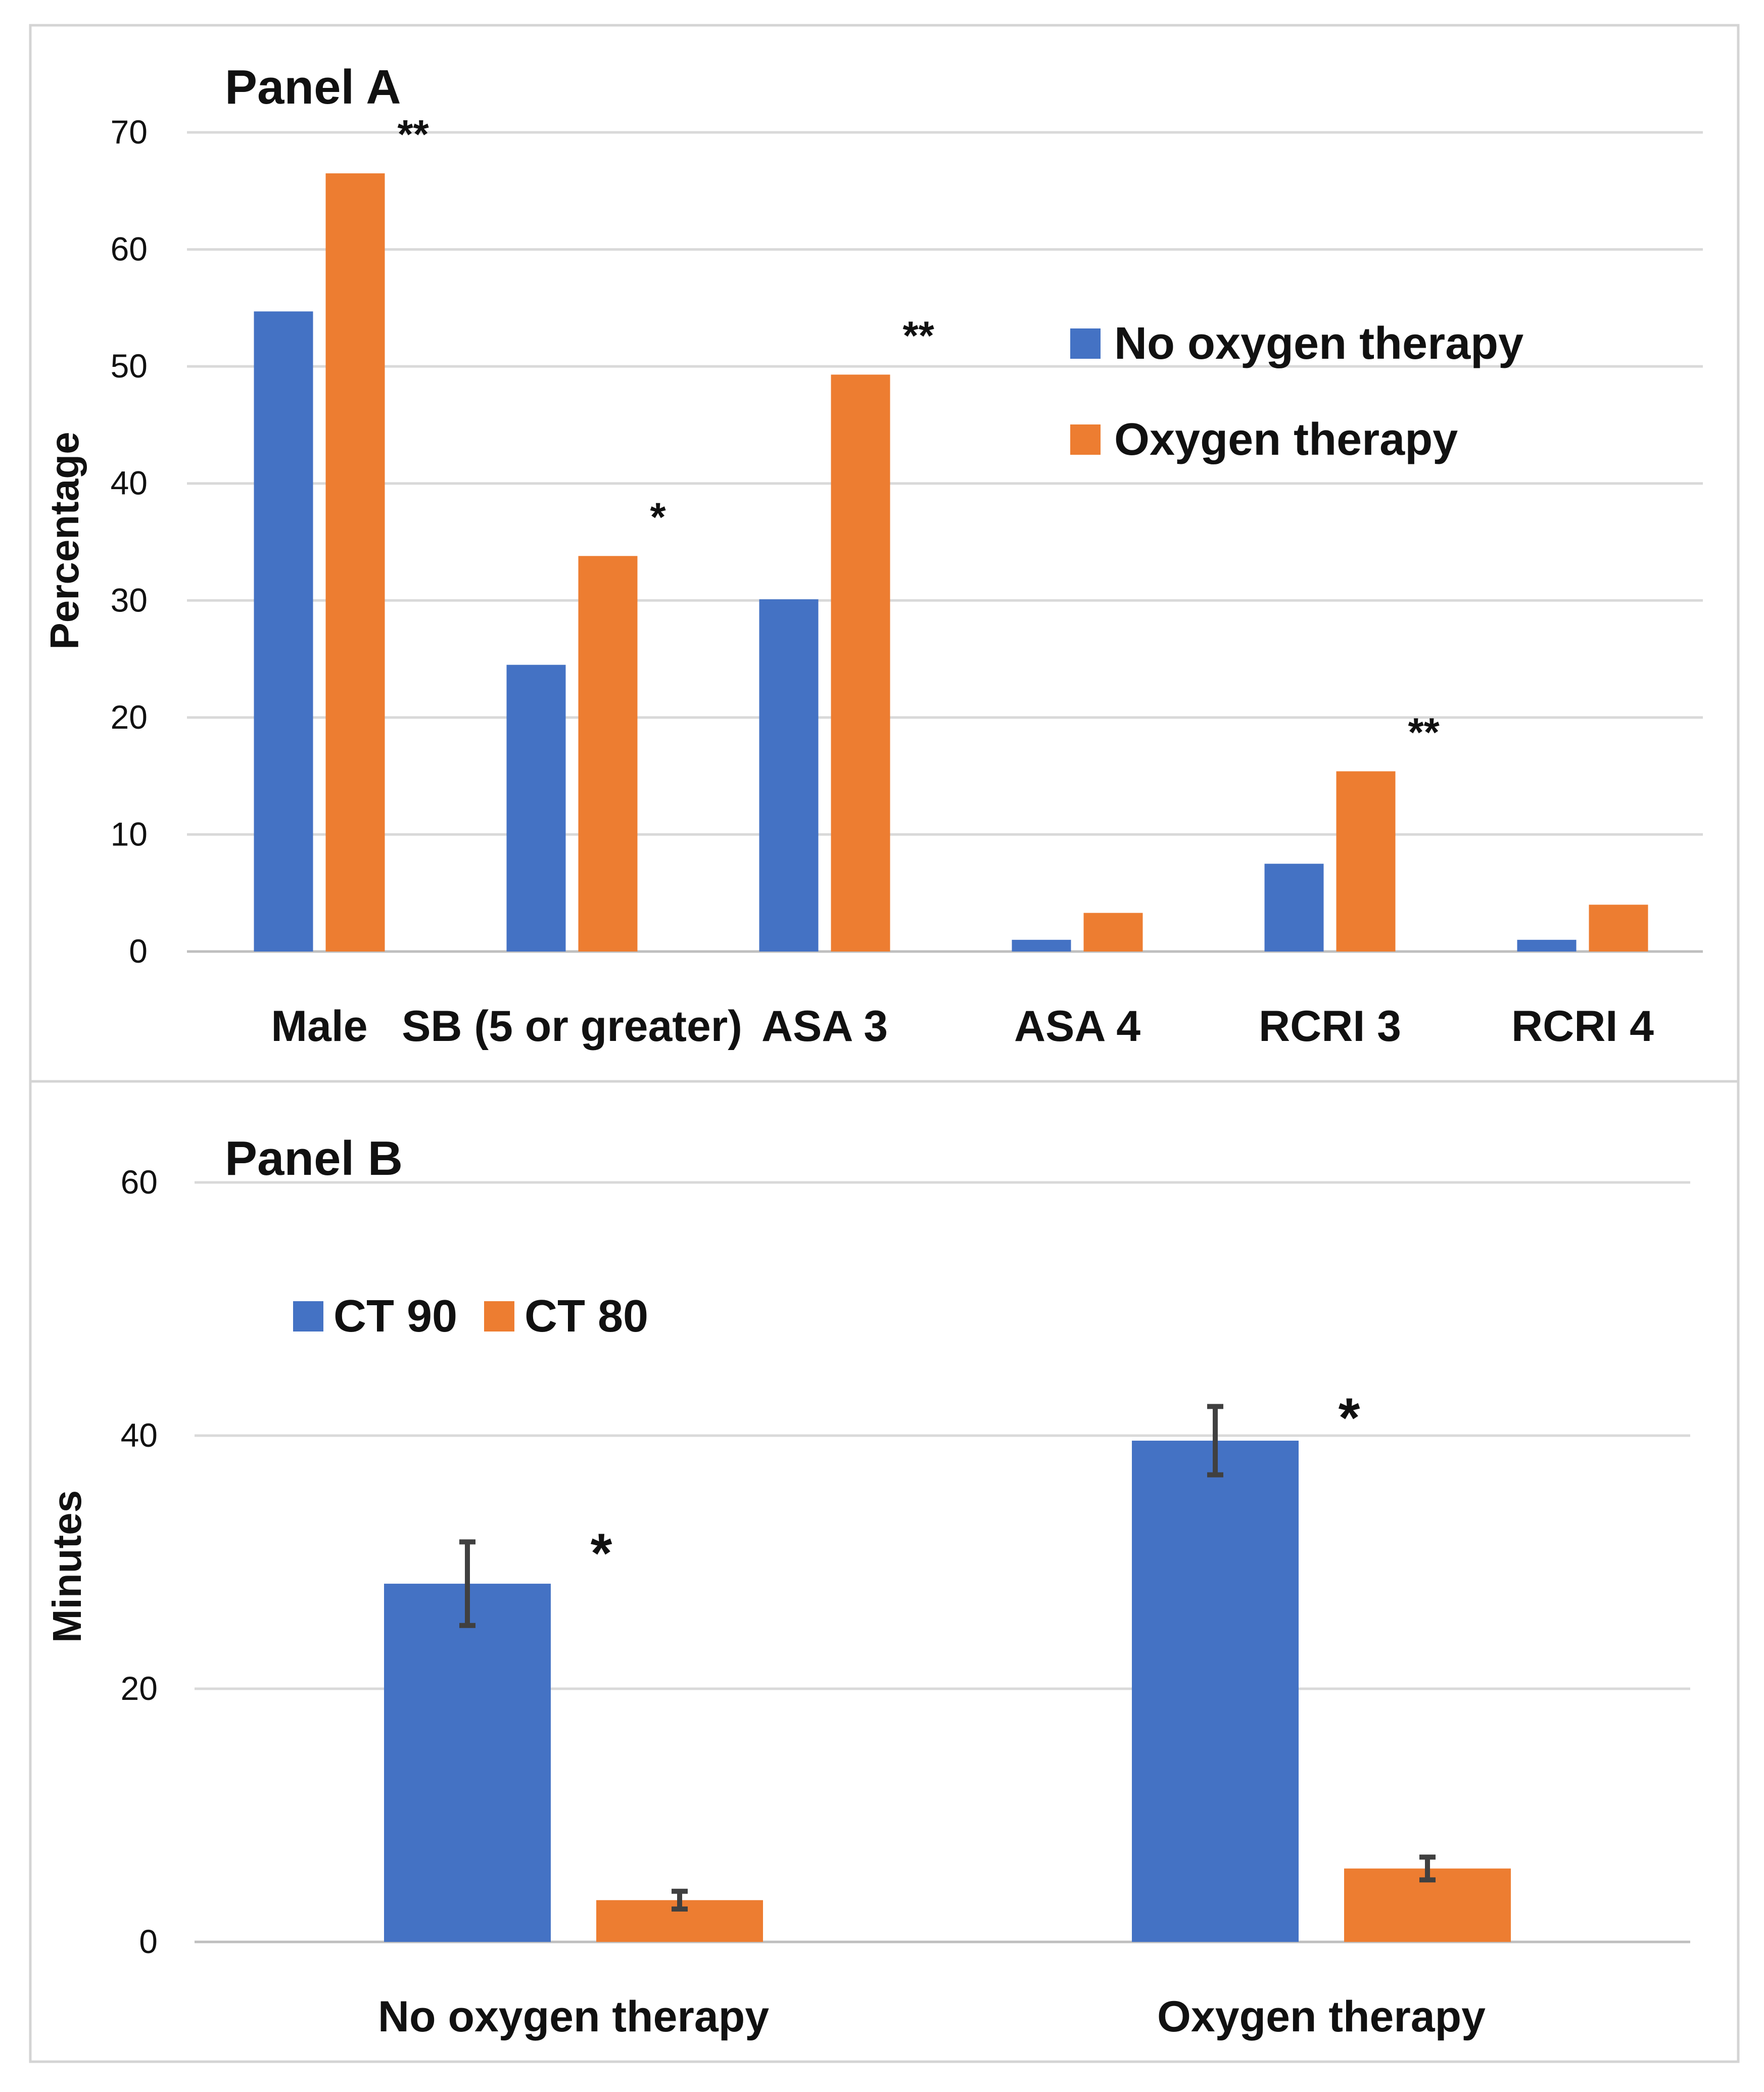 Image resolution: width=1764 pixels, height=2092 pixels. Describe the element at coordinates (355, 562) in the screenshot. I see `panel-a-bar-male-oxygen-therapy` at that location.